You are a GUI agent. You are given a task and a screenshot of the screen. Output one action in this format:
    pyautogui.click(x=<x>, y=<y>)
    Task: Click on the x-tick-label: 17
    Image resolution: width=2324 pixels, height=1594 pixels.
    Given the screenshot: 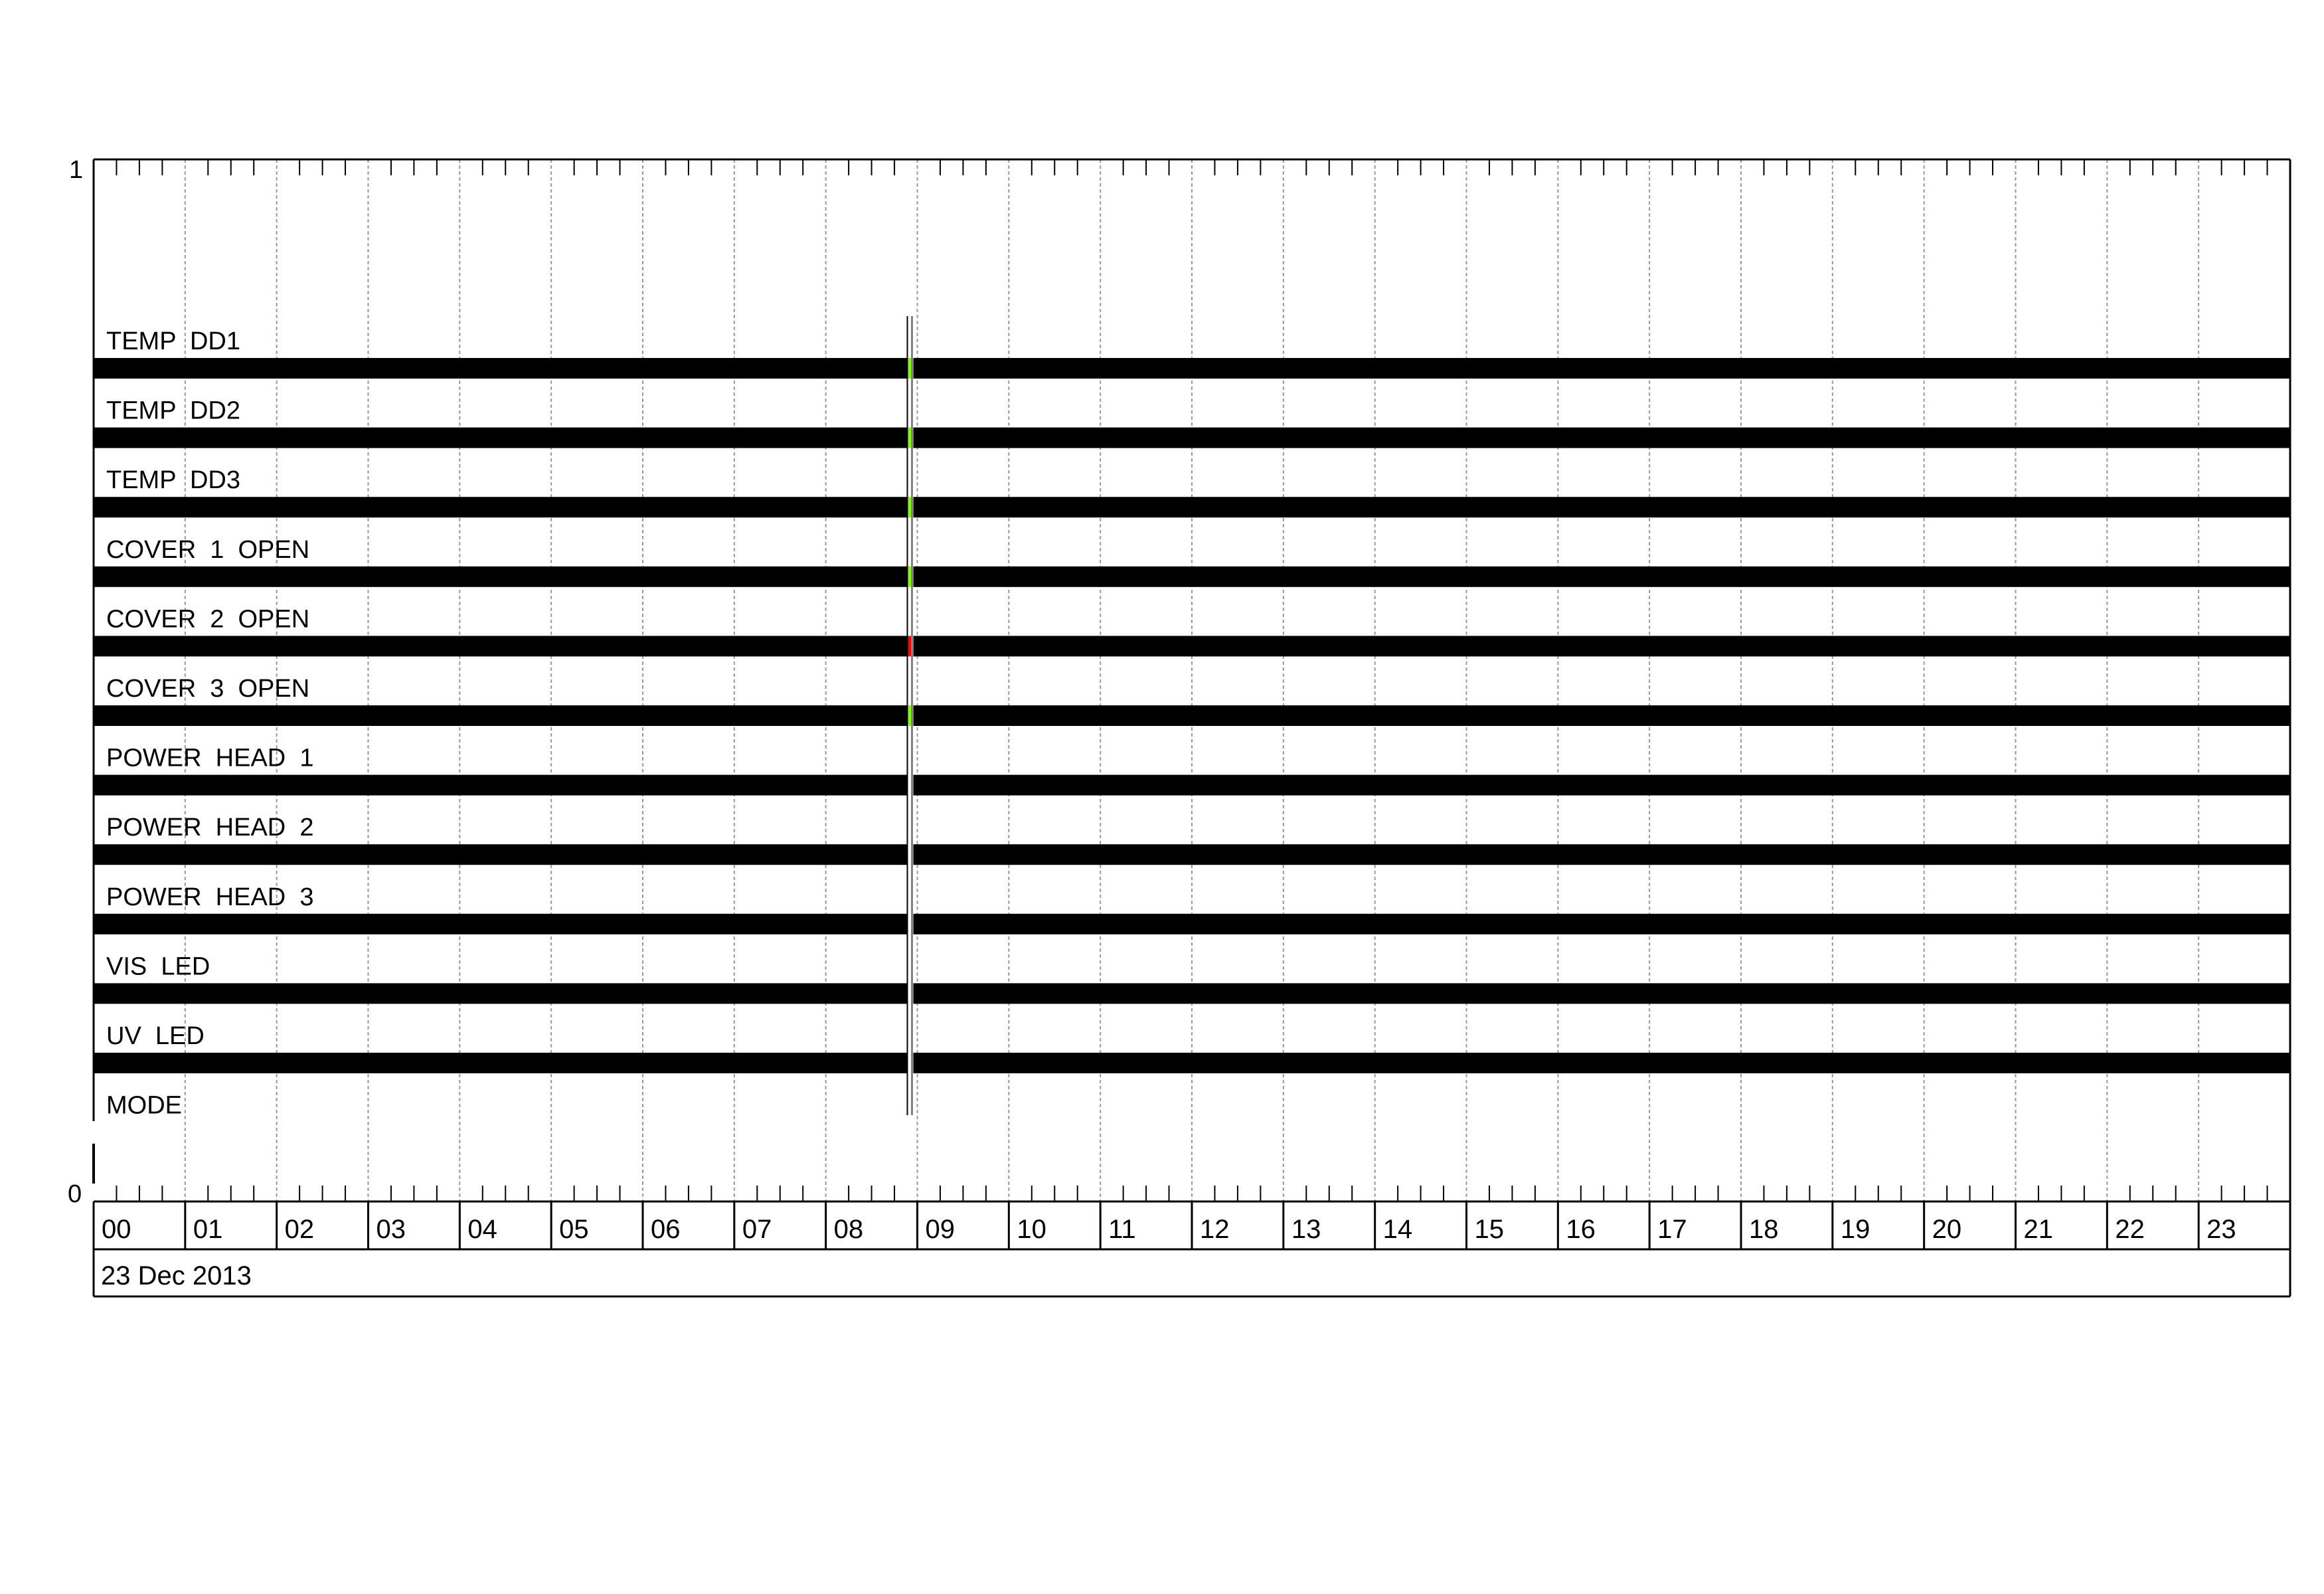 What is the action you would take?
    pyautogui.click(x=1672, y=1229)
    